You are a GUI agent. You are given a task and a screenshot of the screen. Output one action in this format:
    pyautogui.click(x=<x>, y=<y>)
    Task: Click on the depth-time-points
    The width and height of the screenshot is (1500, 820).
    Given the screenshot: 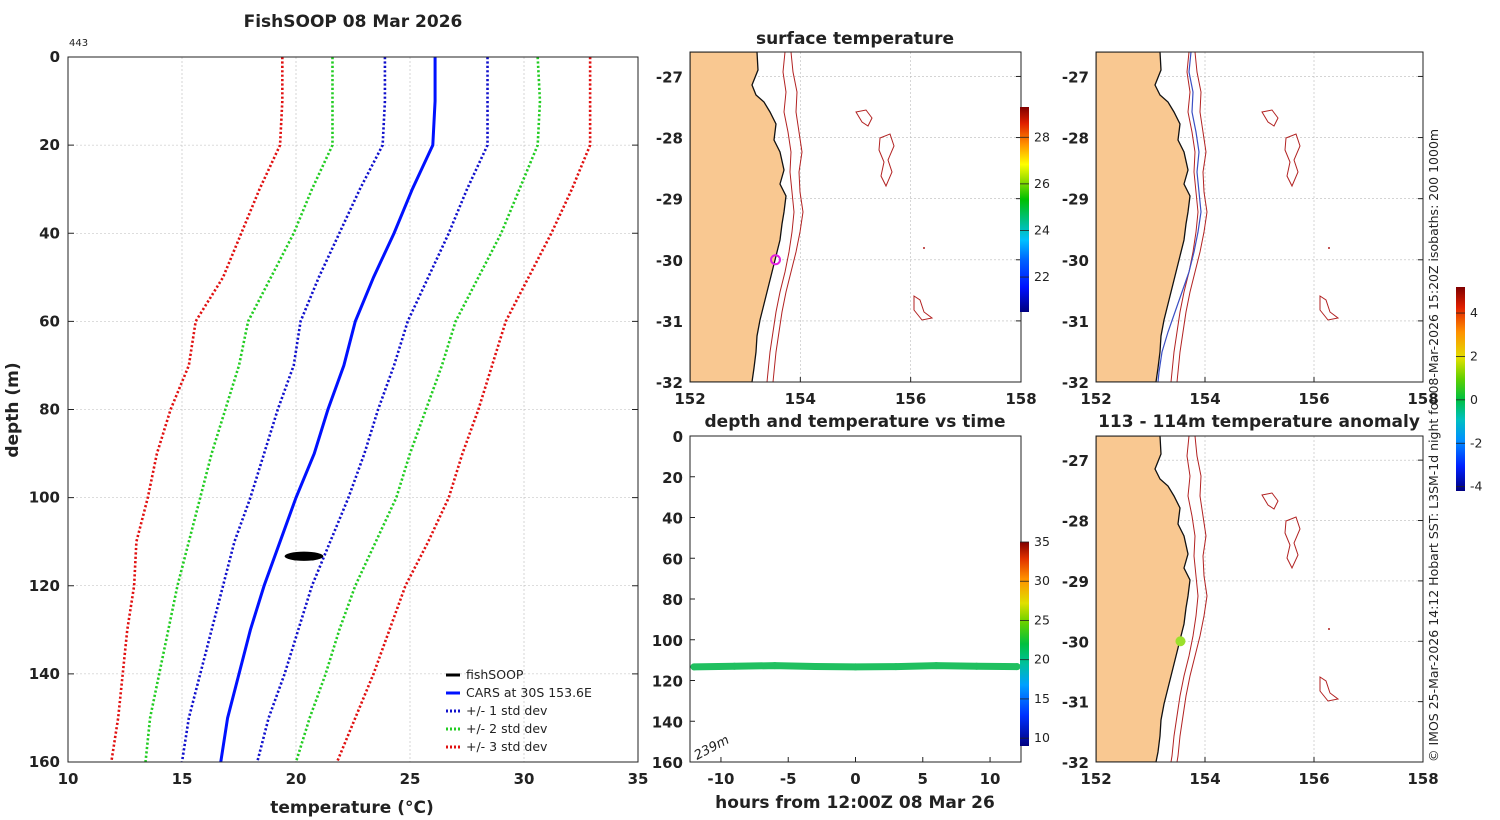 What is the action you would take?
    pyautogui.click(x=855, y=666)
    